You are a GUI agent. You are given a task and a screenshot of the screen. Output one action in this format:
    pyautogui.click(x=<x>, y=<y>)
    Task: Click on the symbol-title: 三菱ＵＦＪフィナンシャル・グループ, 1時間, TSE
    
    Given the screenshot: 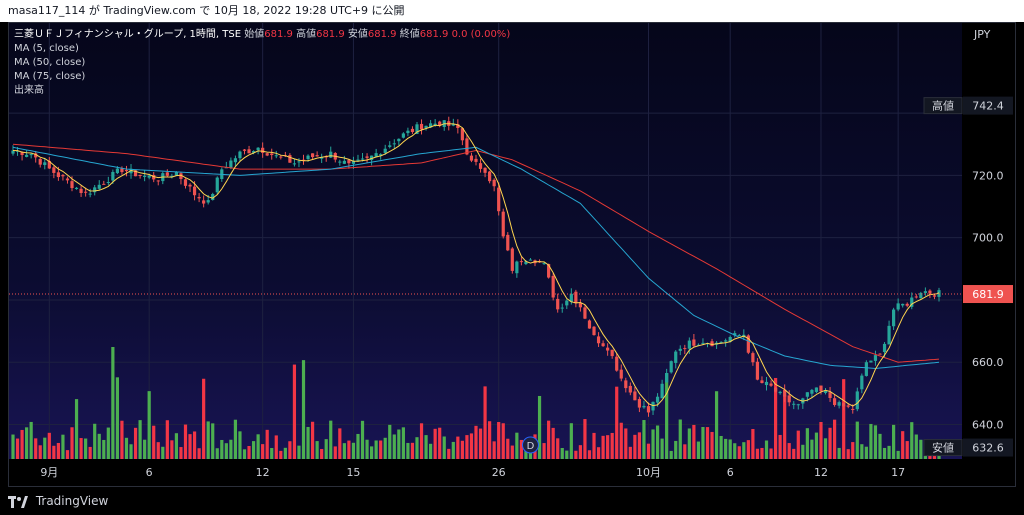 What is the action you would take?
    pyautogui.click(x=128, y=34)
    